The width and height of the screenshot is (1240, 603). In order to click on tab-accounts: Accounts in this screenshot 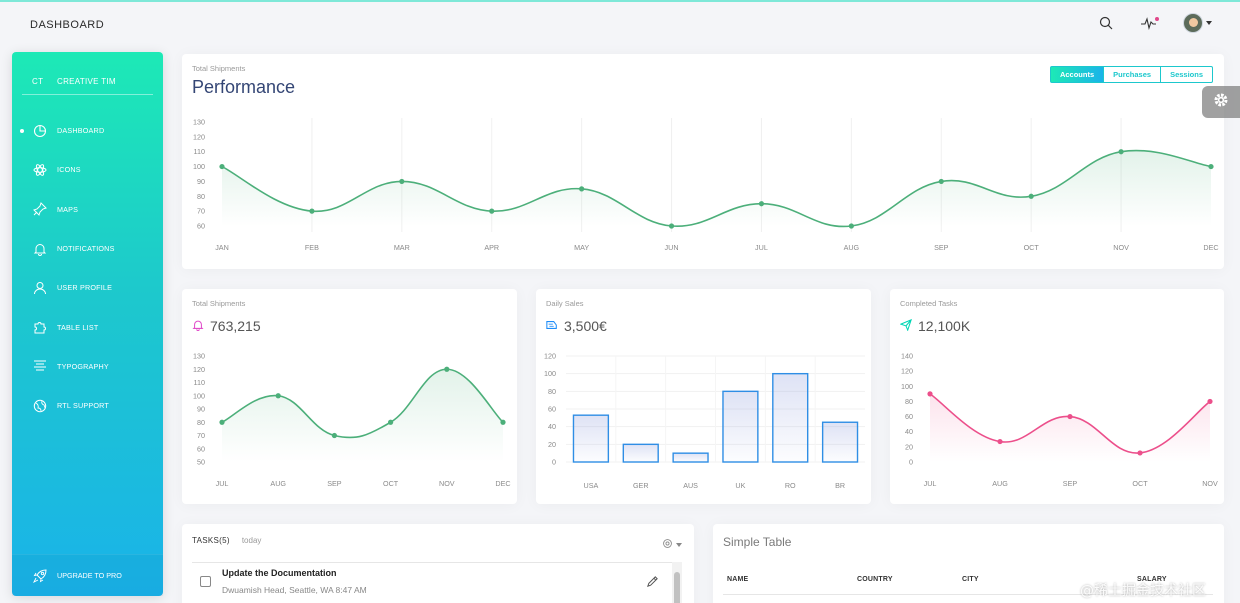, I will do `click(1077, 74)`.